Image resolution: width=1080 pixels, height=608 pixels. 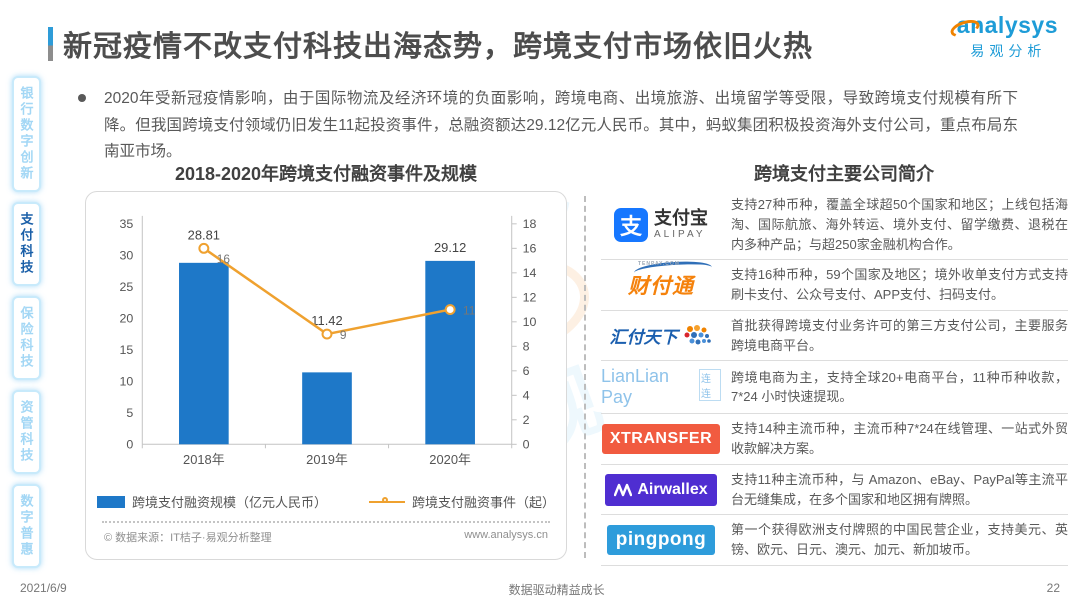 I want to click on huifu-logo: 汇付天下, so click(x=661, y=335).